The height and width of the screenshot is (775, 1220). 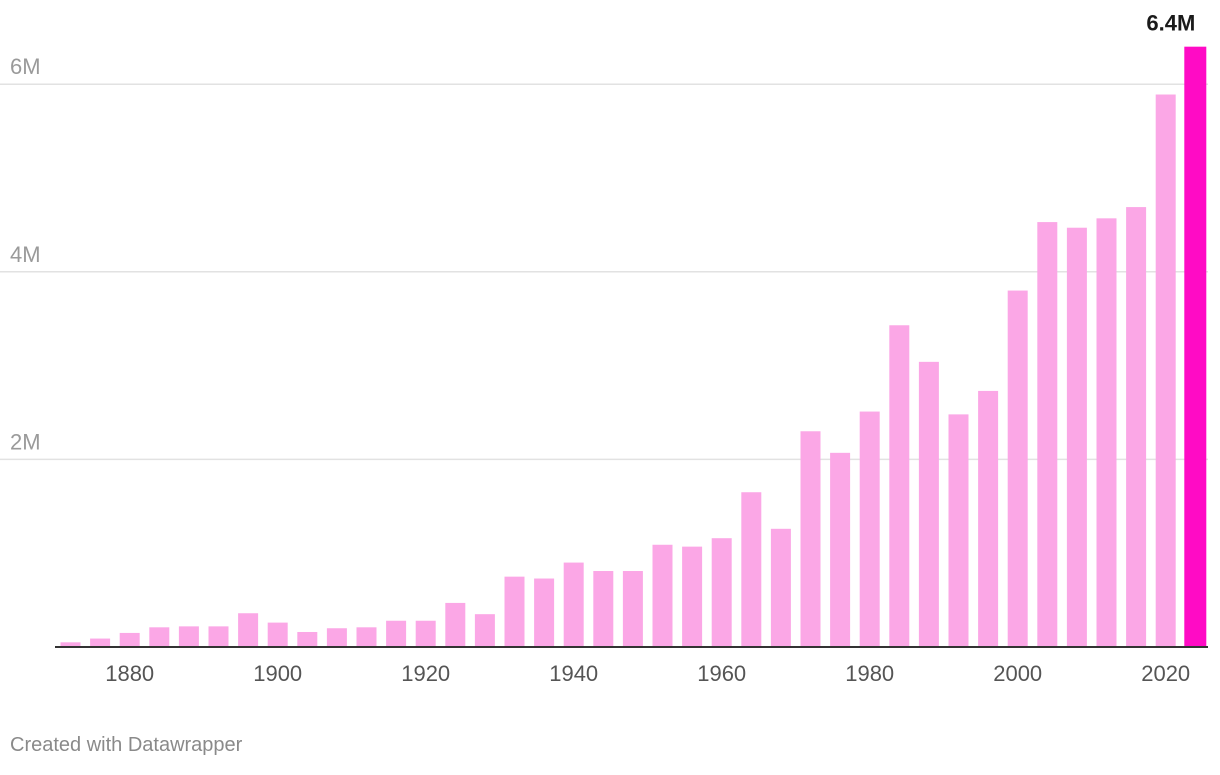 What do you see at coordinates (721, 673) in the screenshot?
I see `x-tick-label: 1960` at bounding box center [721, 673].